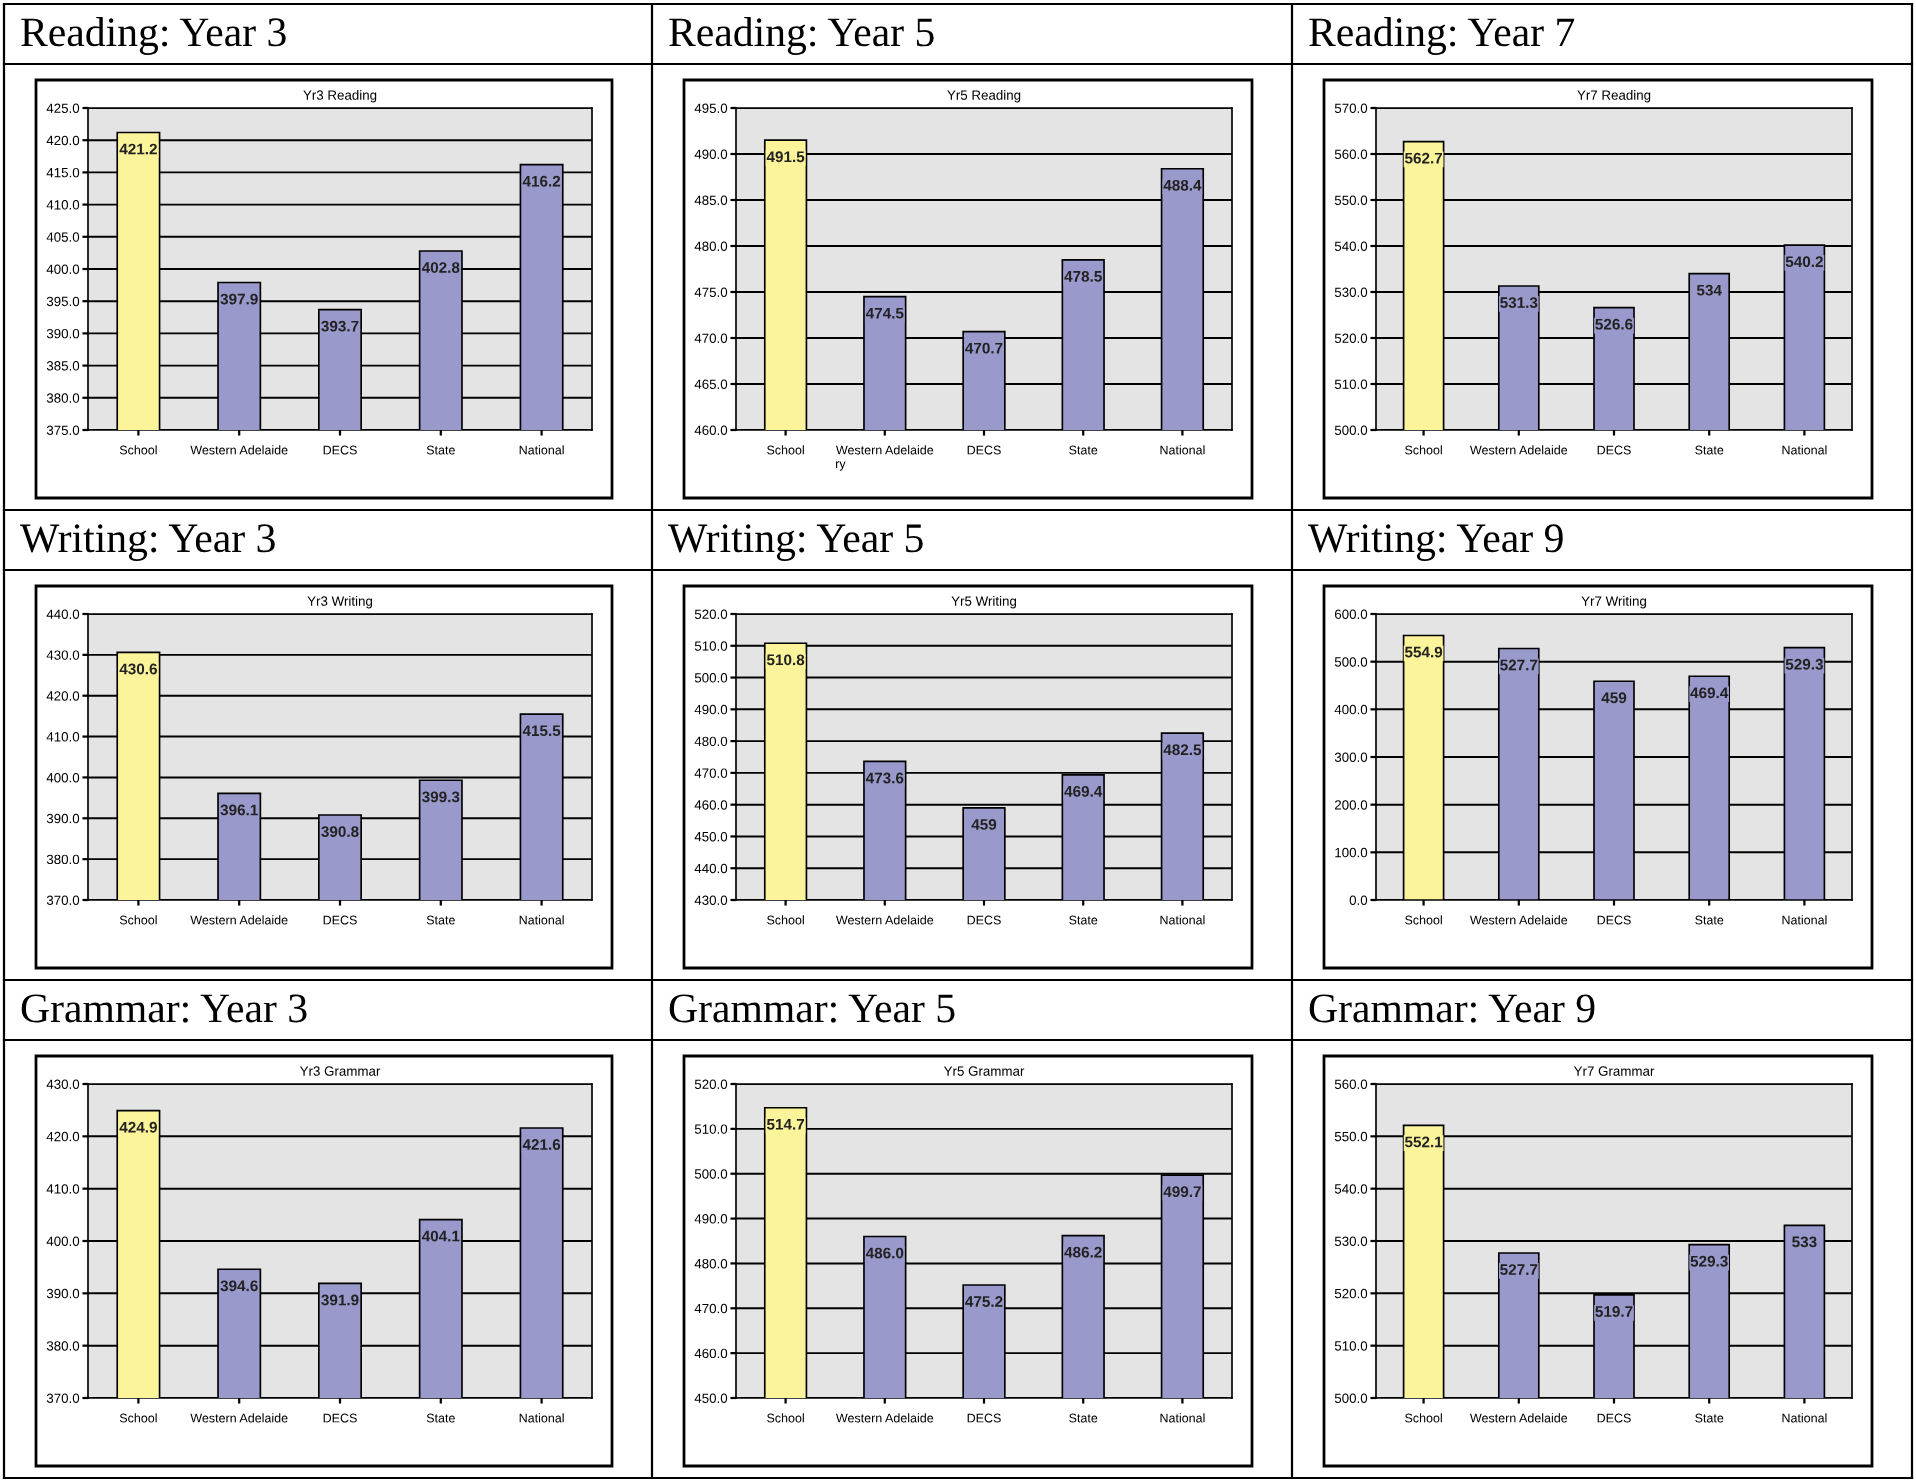  What do you see at coordinates (147, 542) in the screenshot?
I see `chart-title: Writing: Year 3` at bounding box center [147, 542].